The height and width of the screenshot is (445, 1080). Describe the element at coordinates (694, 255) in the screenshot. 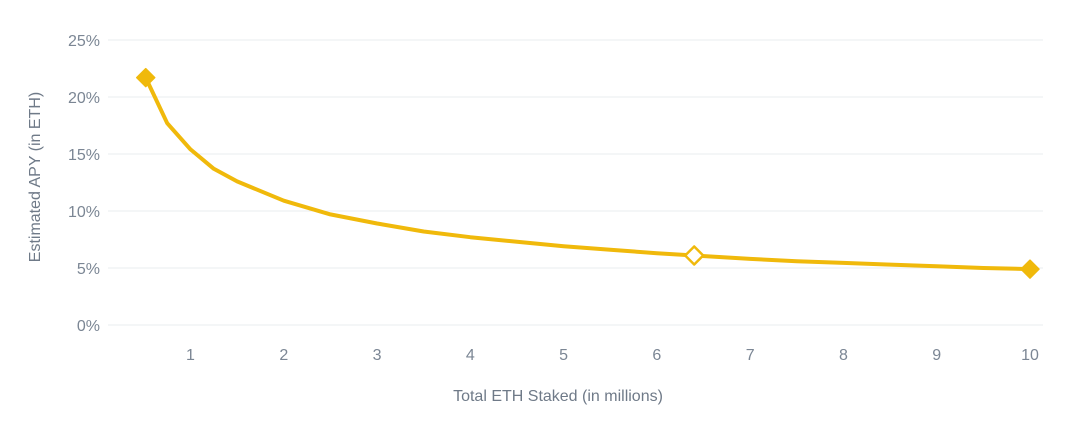

I see `hollow-diamond-marker` at that location.